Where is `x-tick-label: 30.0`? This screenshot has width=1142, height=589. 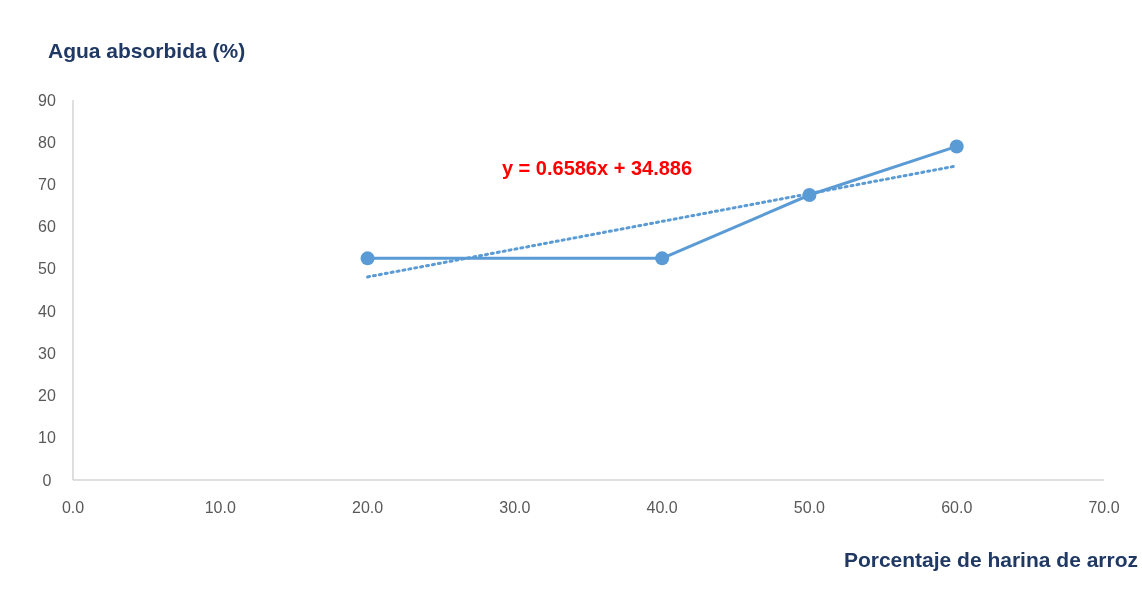
x-tick-label: 30.0 is located at coordinates (515, 507).